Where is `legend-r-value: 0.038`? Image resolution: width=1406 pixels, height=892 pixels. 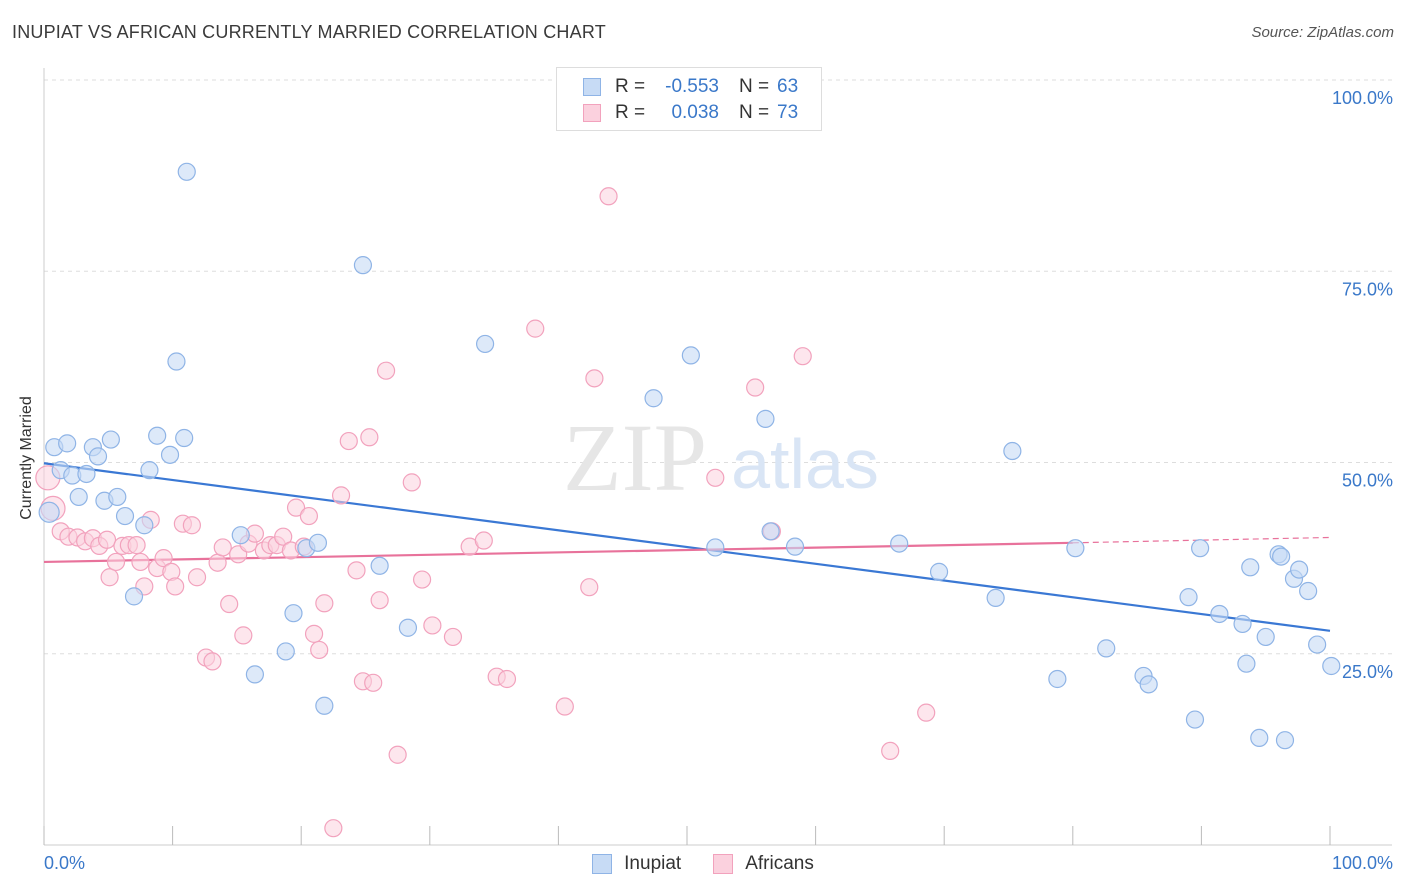 legend-r-value: 0.038 is located at coordinates (695, 112).